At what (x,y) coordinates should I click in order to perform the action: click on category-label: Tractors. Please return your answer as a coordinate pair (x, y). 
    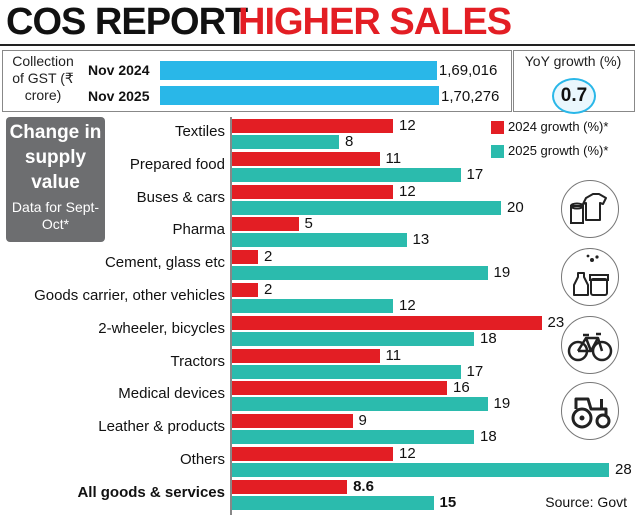
    Looking at the image, I should click on (197, 361).